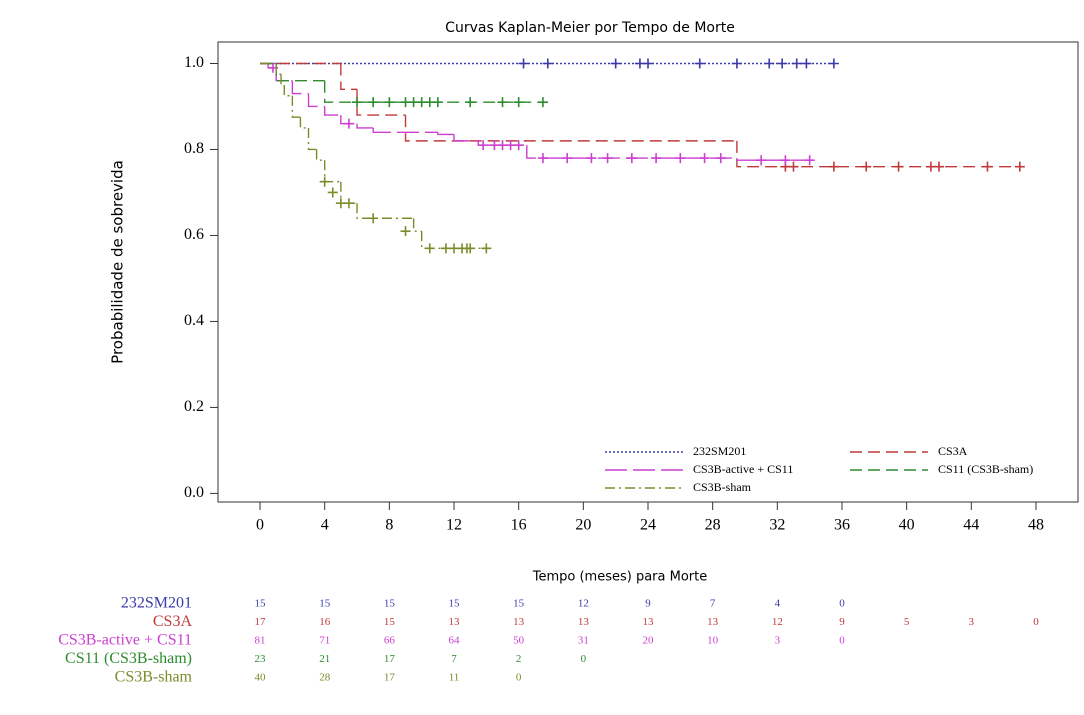 The width and height of the screenshot is (1084, 715). Describe the element at coordinates (454, 525) in the screenshot. I see `x-tick-label: 12` at that location.